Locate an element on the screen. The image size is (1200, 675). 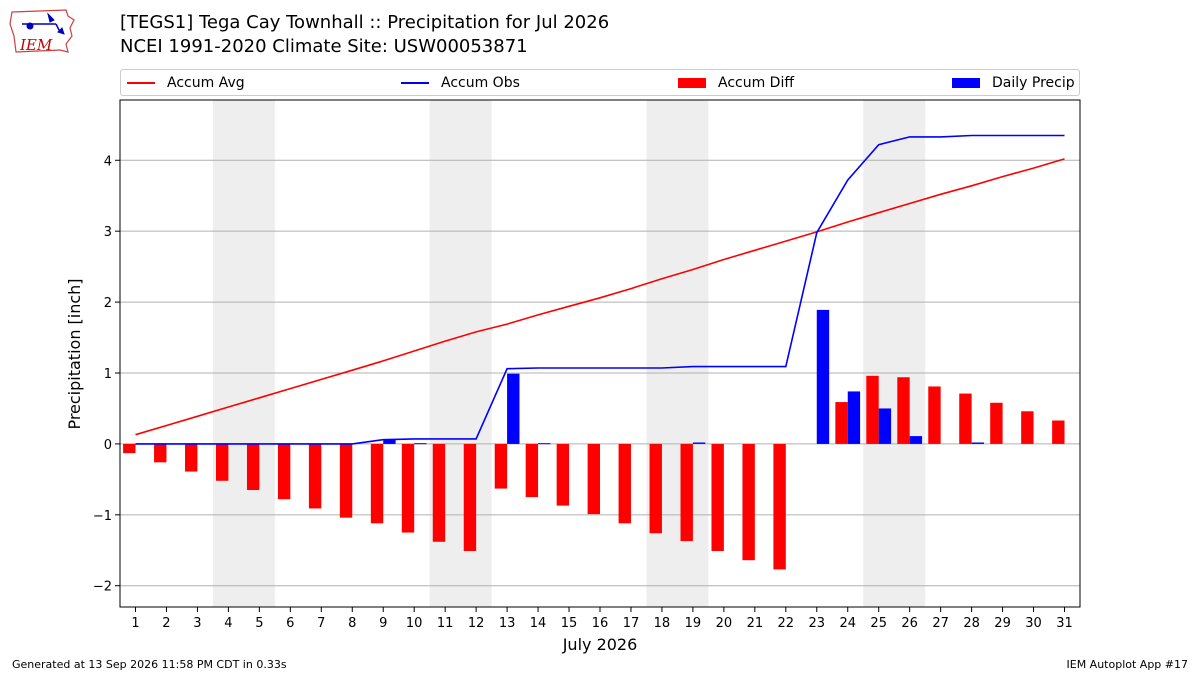
x-tick-label: 16 is located at coordinates (600, 623).